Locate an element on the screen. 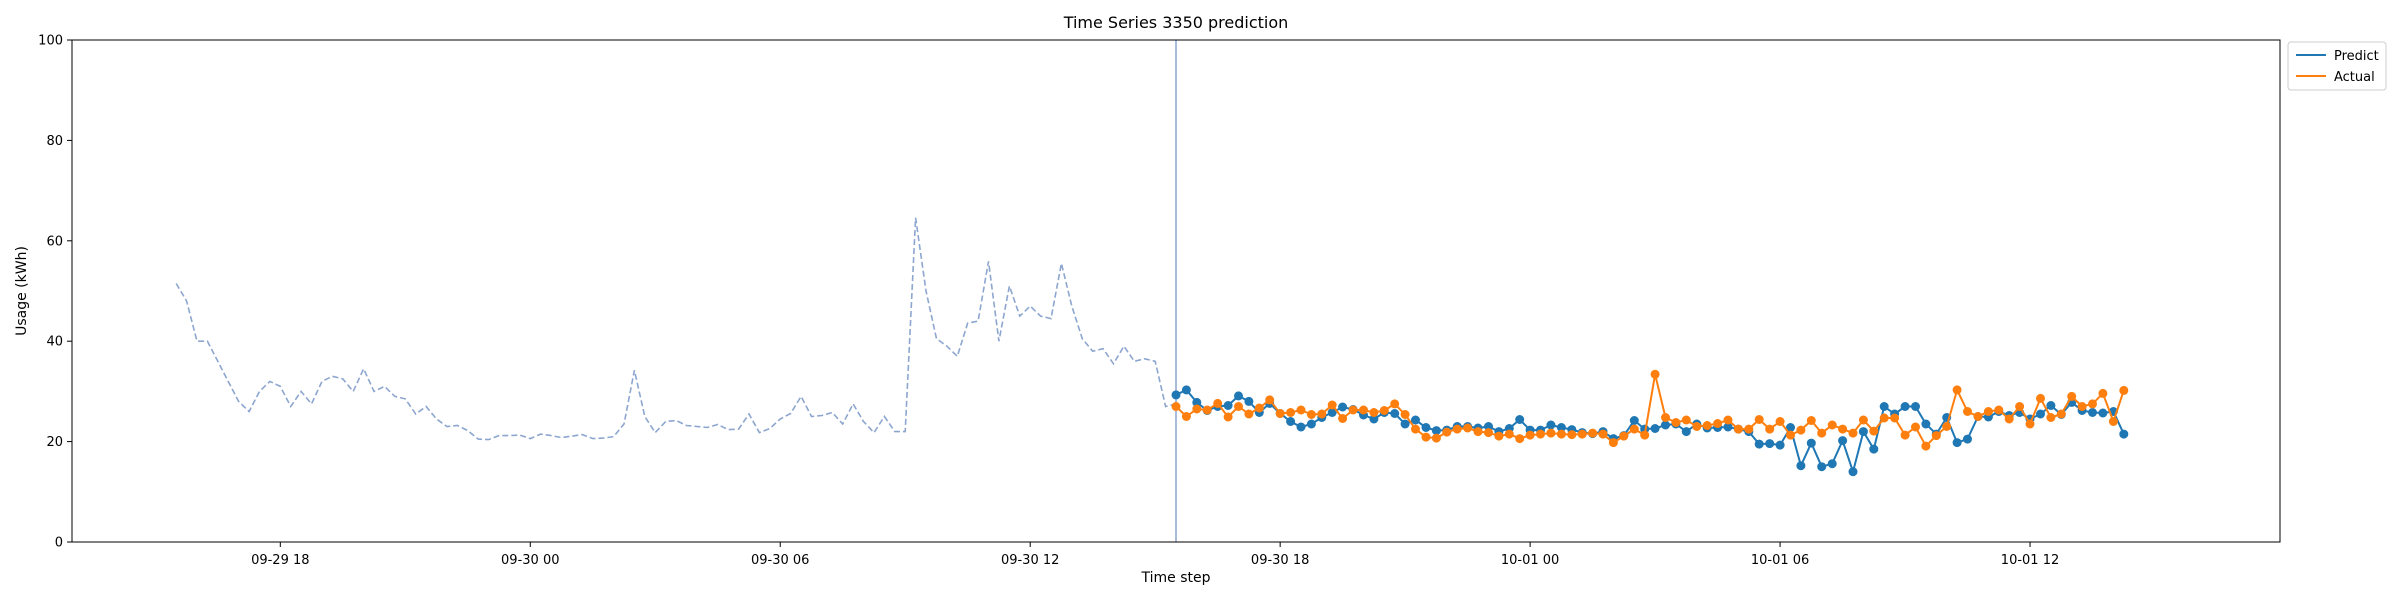  y-axis-ticks: 0 20 40 60 80 100 is located at coordinates (55, 292).